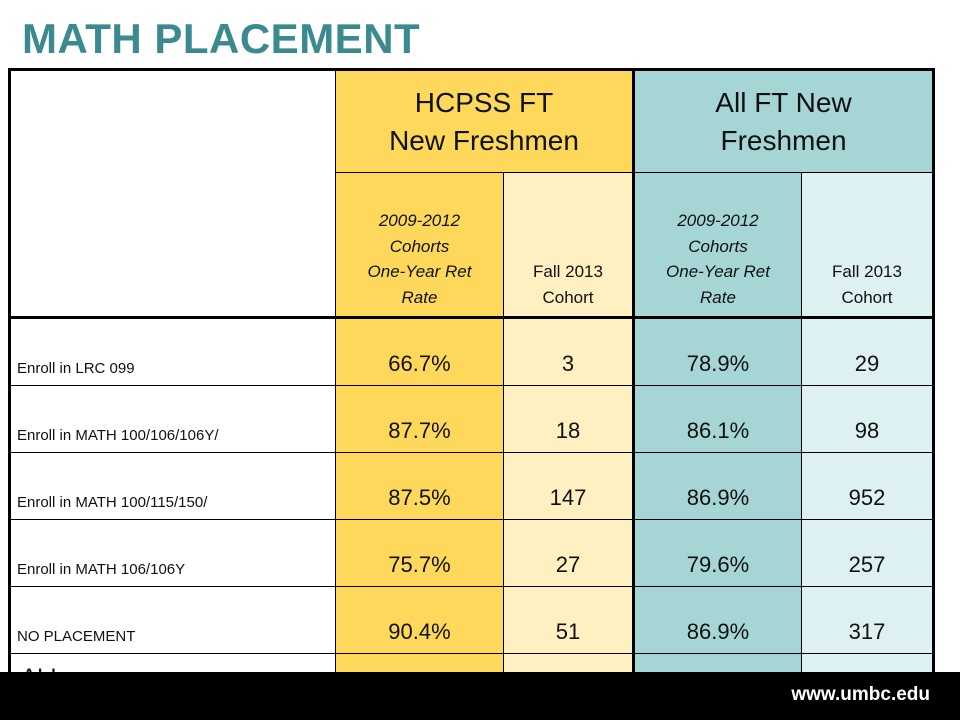 Image resolution: width=960 pixels, height=720 pixels. Describe the element at coordinates (867, 620) in the screenshot. I see `all-cohort-value: 317` at that location.